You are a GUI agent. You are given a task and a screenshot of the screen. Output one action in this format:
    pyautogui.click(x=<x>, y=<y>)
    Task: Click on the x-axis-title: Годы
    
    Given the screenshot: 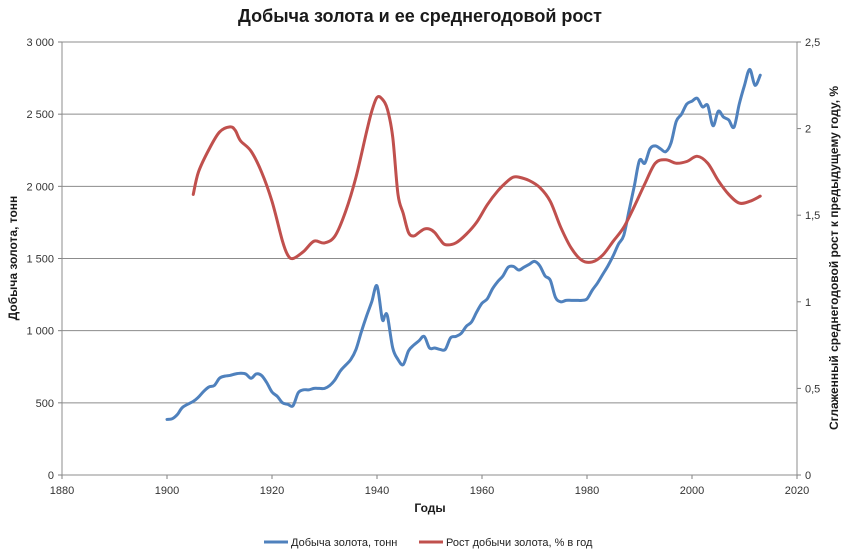 What is the action you would take?
    pyautogui.click(x=429, y=508)
    